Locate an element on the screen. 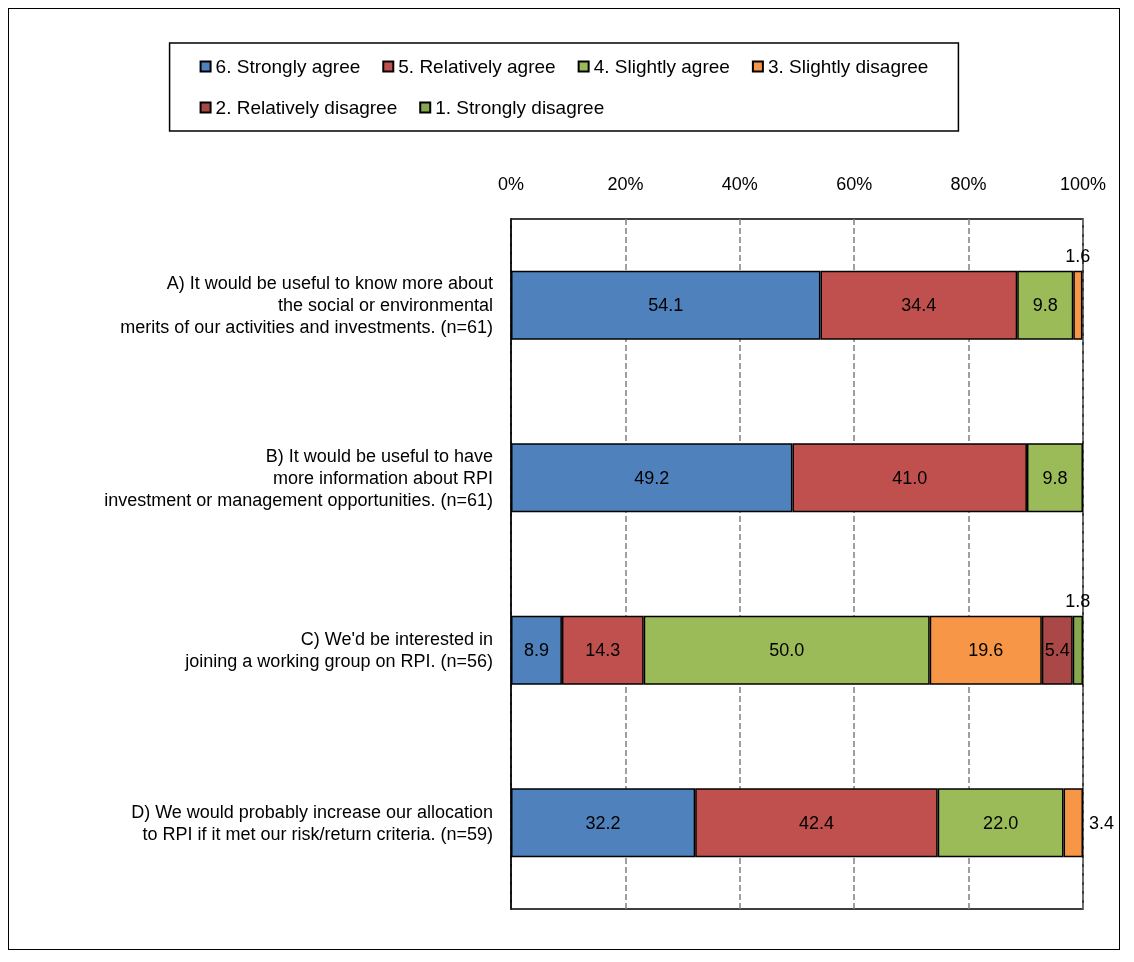 This screenshot has width=1134, height=962. data-label: 41.0 is located at coordinates (910, 477).